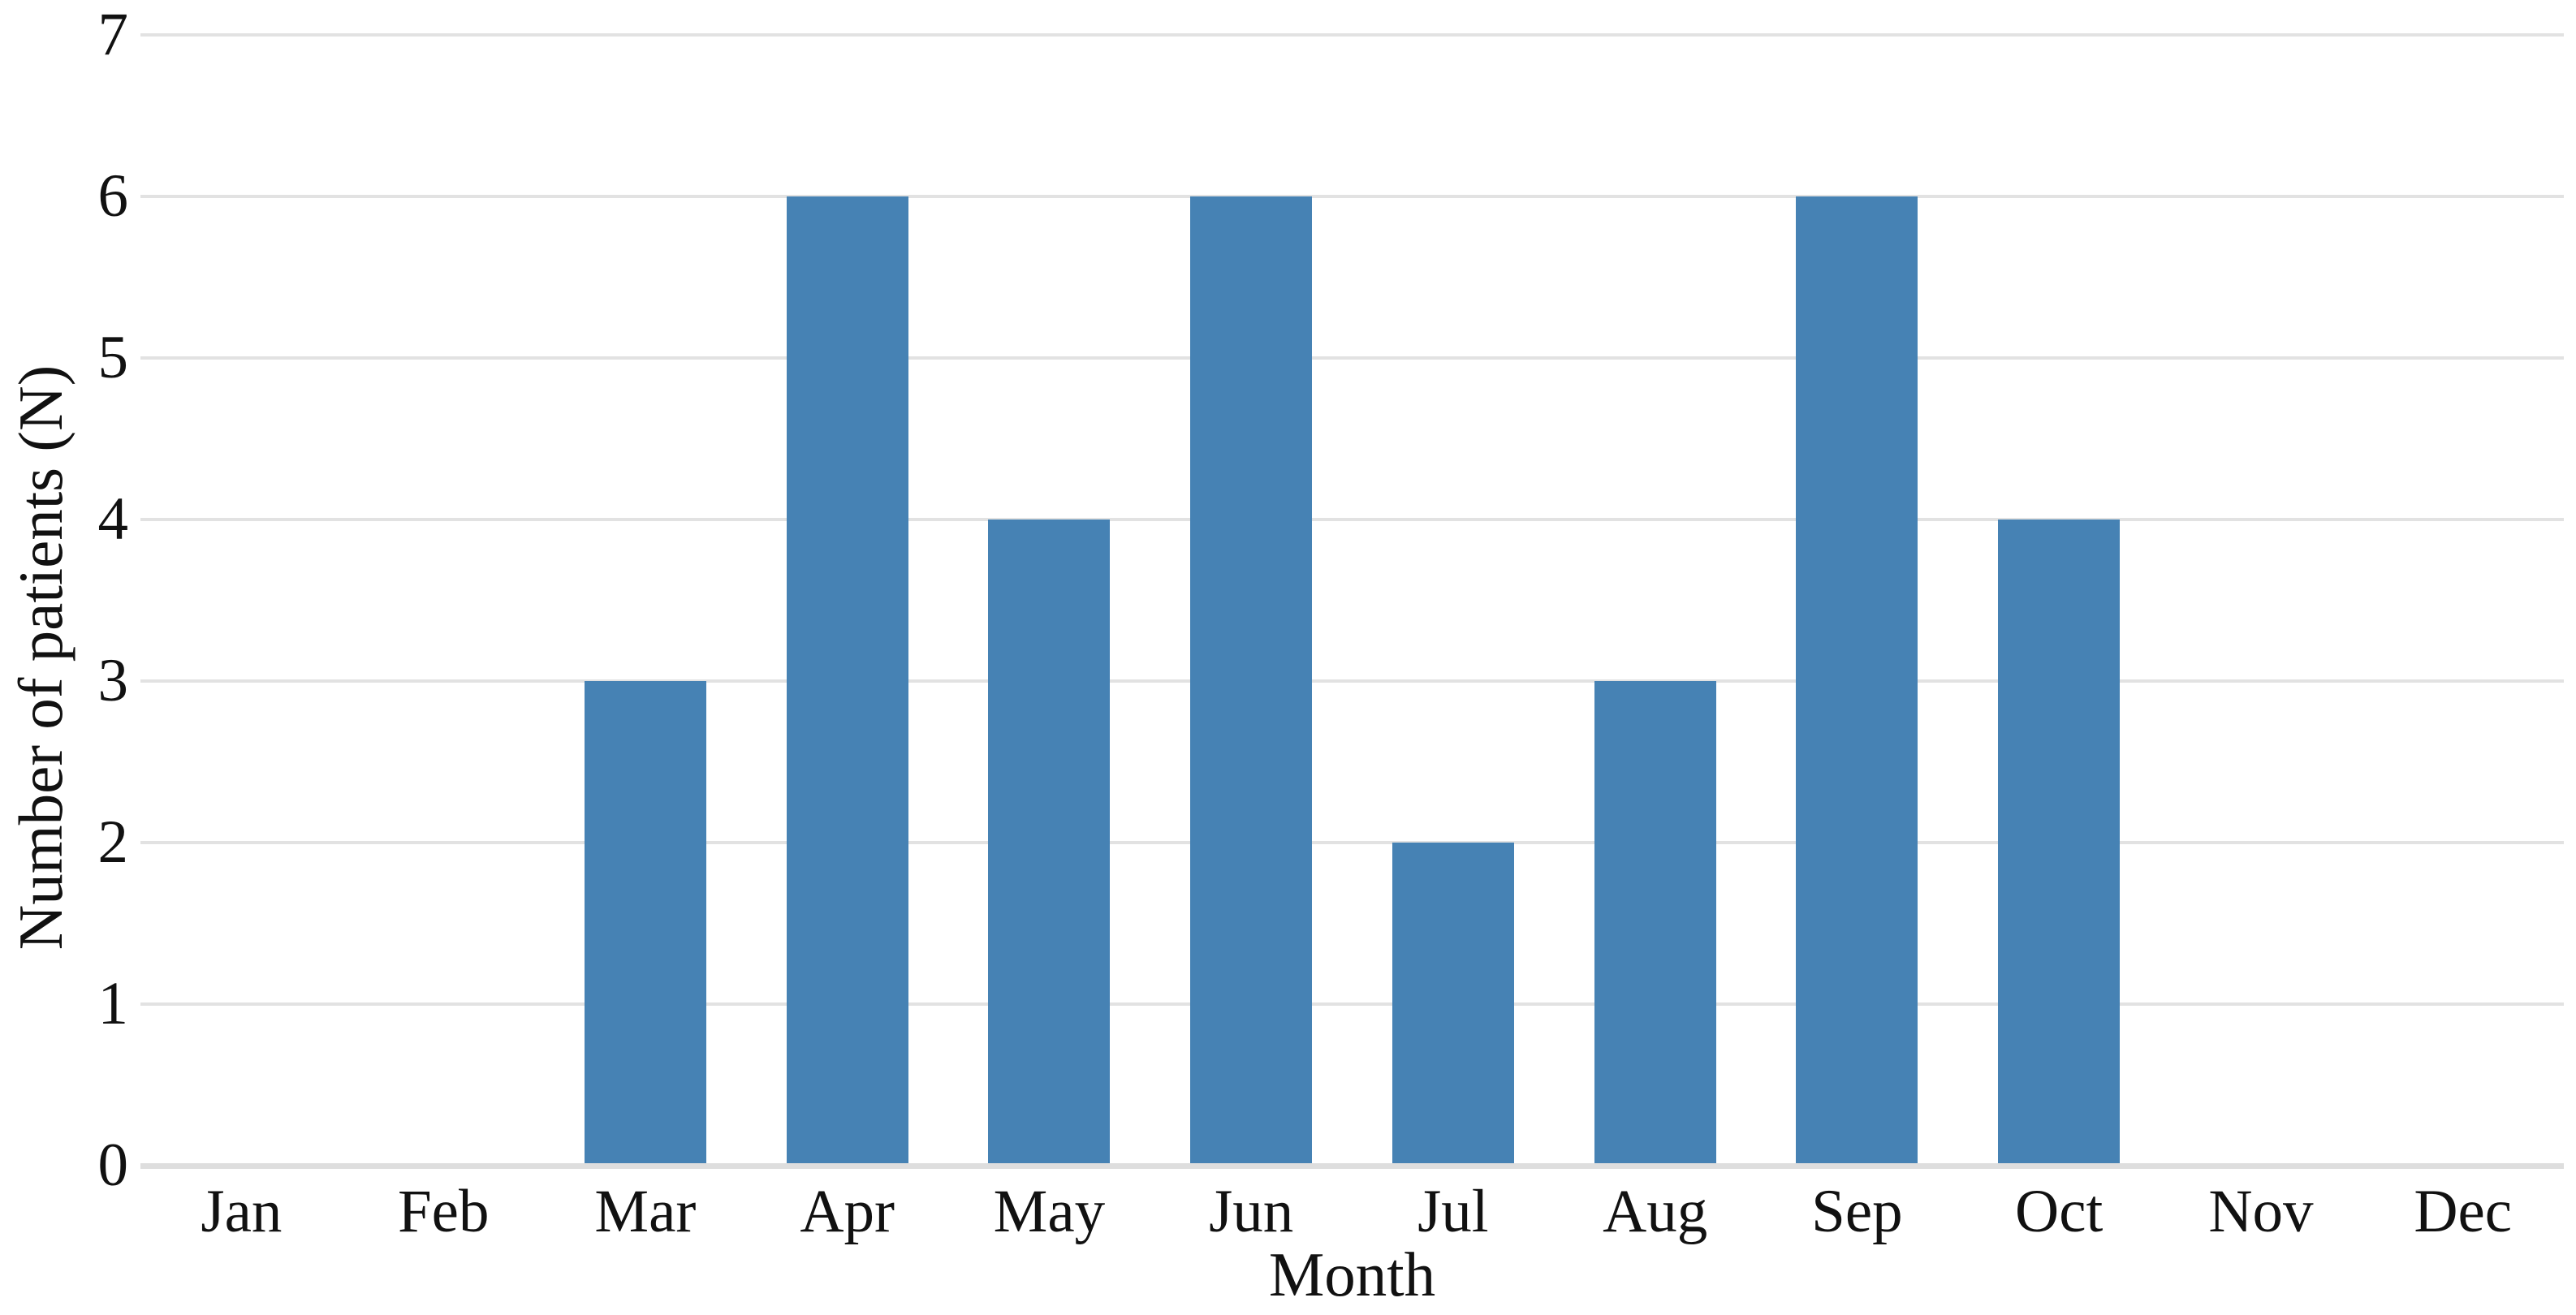  I want to click on y-tick-label-0: 0, so click(113, 1166).